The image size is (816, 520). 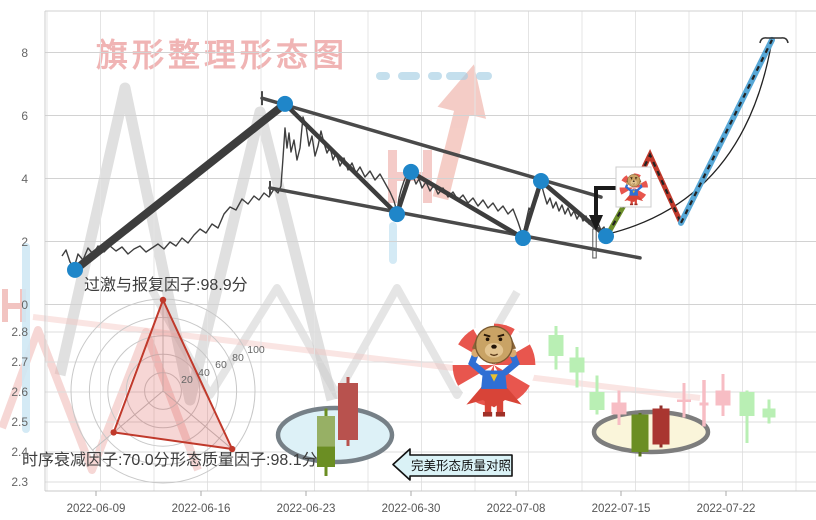 I want to click on highlight-ellipse-right, so click(x=651, y=432).